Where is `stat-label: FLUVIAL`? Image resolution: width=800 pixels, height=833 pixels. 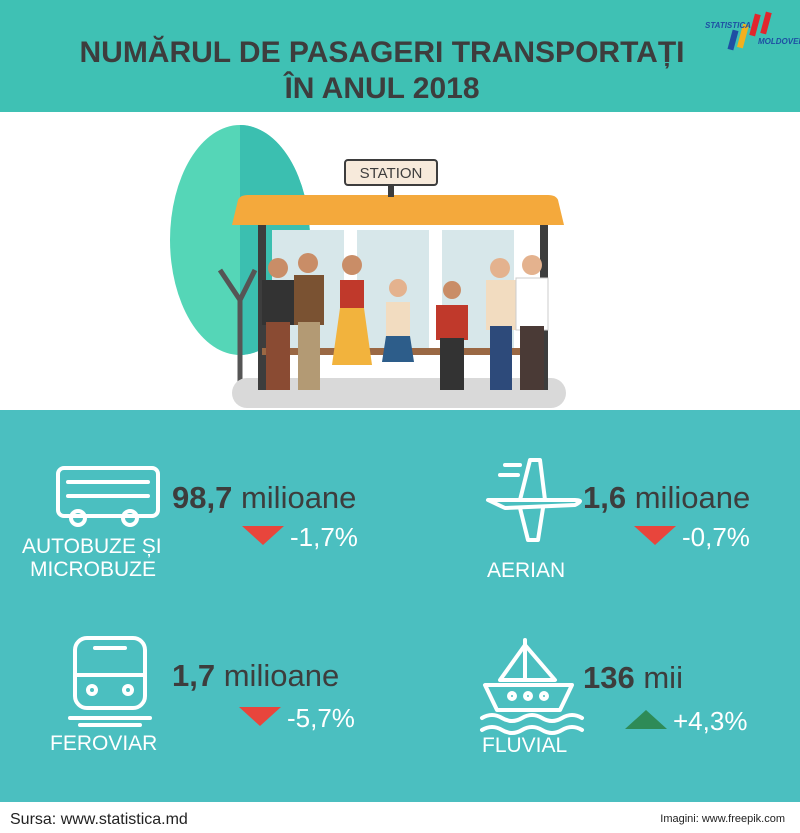
stat-label: FLUVIAL is located at coordinates (524, 745).